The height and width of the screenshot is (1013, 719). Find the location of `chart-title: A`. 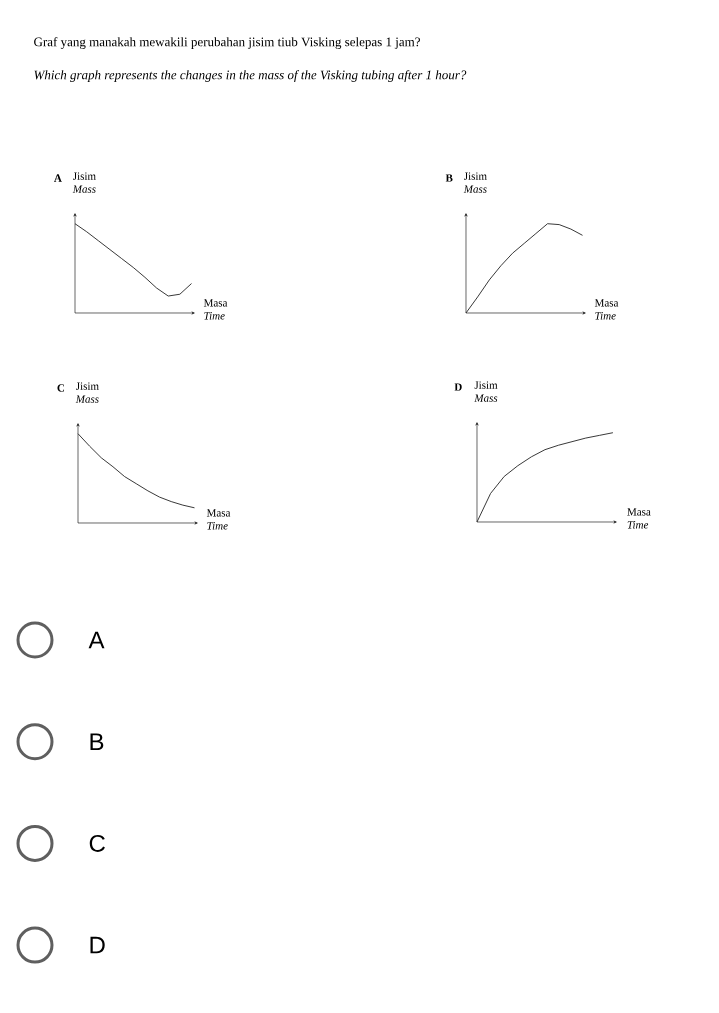

chart-title: A is located at coordinates (58, 178).